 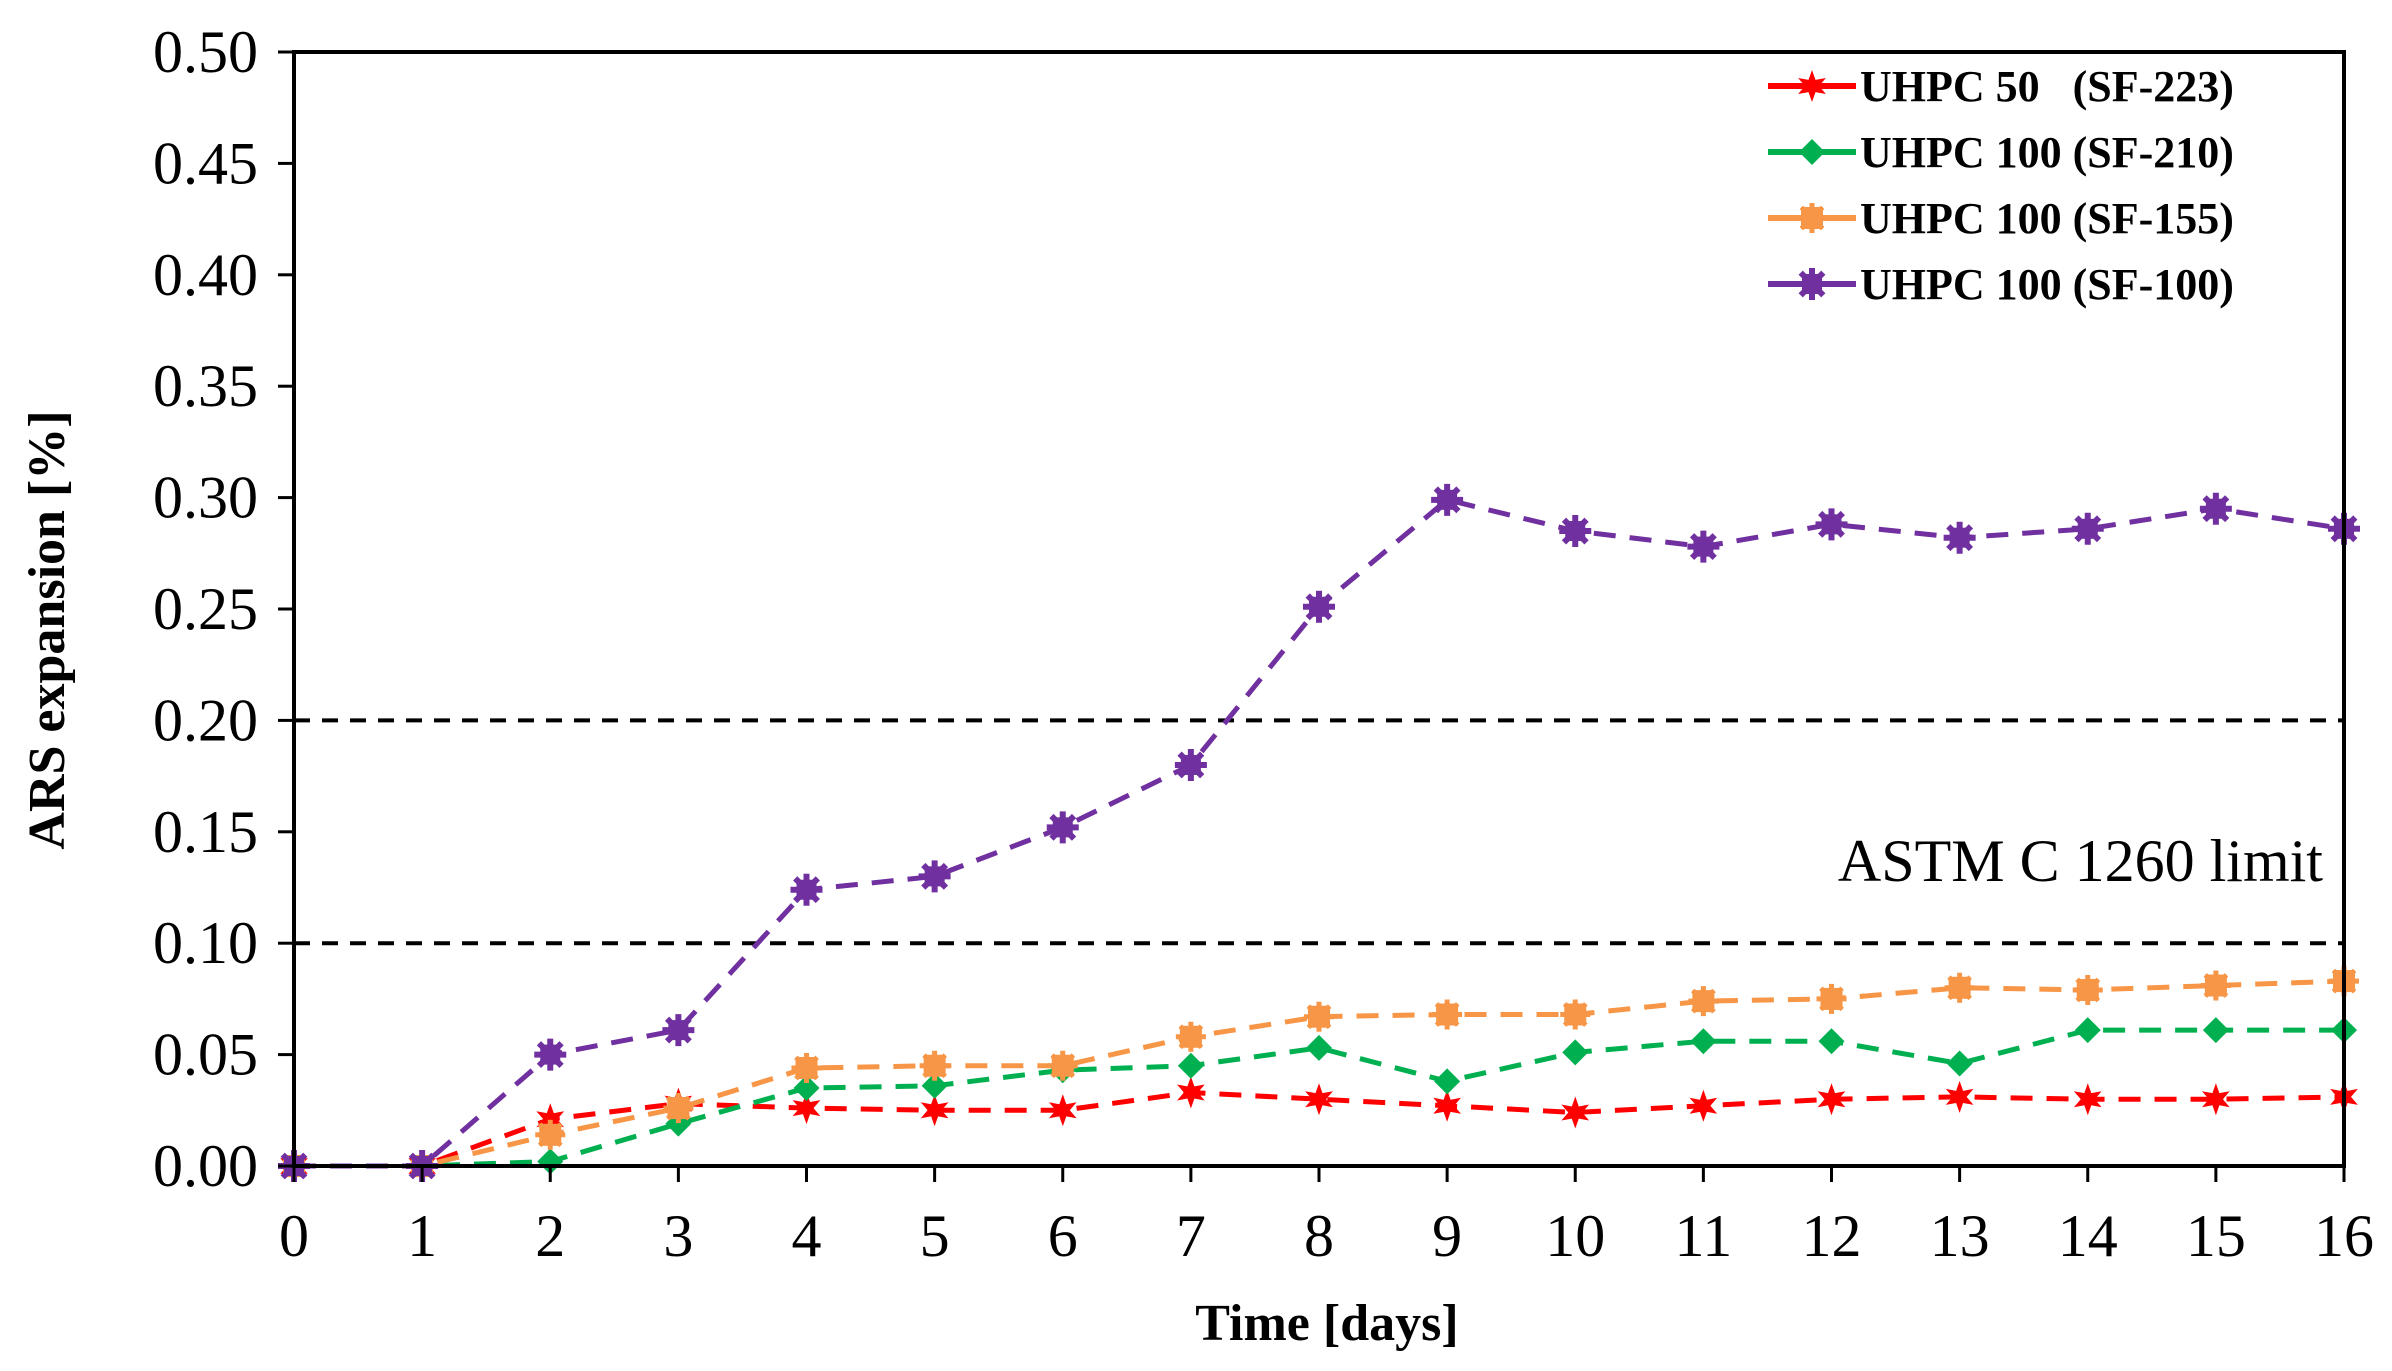 I want to click on legend-label: UHPC 100 (SF-100), so click(x=2047, y=284).